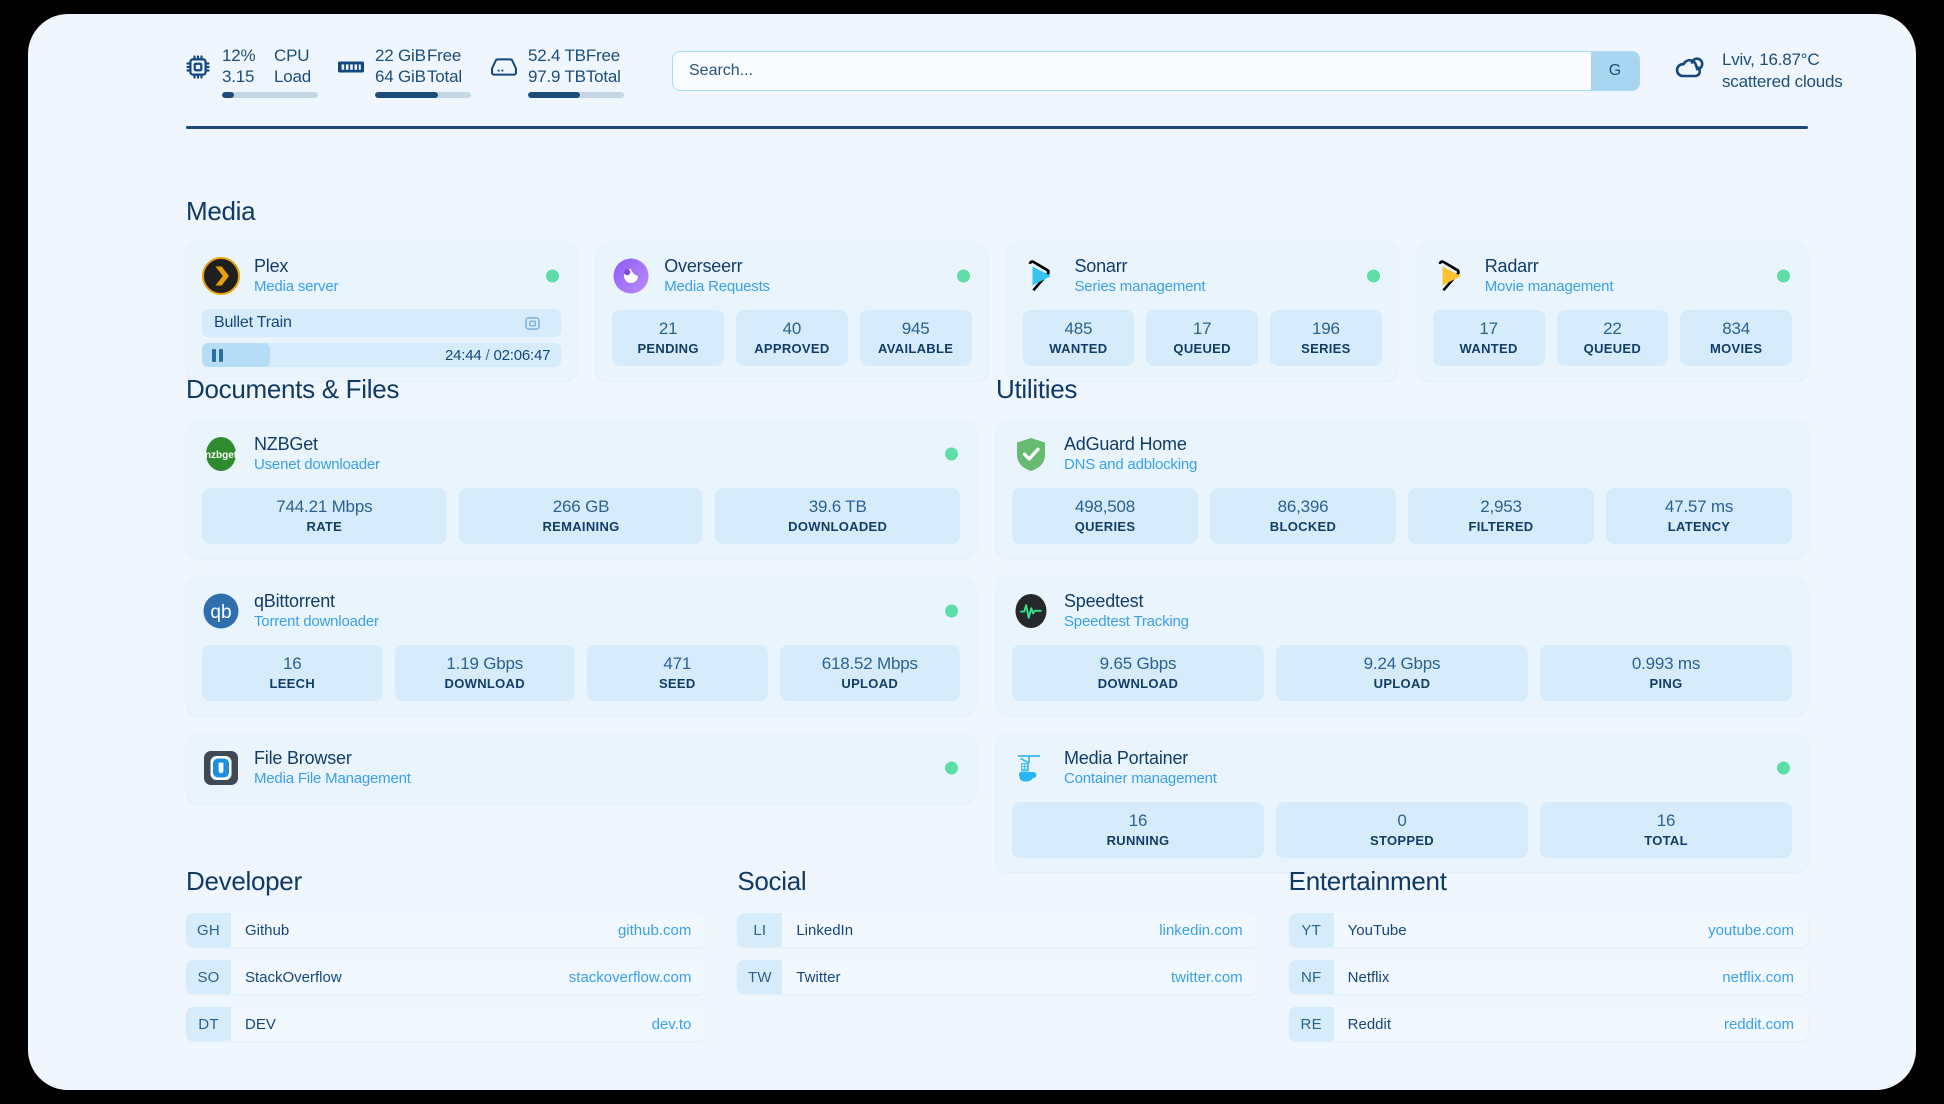 The height and width of the screenshot is (1104, 1944). I want to click on stat-tile-value: 16, so click(1666, 820).